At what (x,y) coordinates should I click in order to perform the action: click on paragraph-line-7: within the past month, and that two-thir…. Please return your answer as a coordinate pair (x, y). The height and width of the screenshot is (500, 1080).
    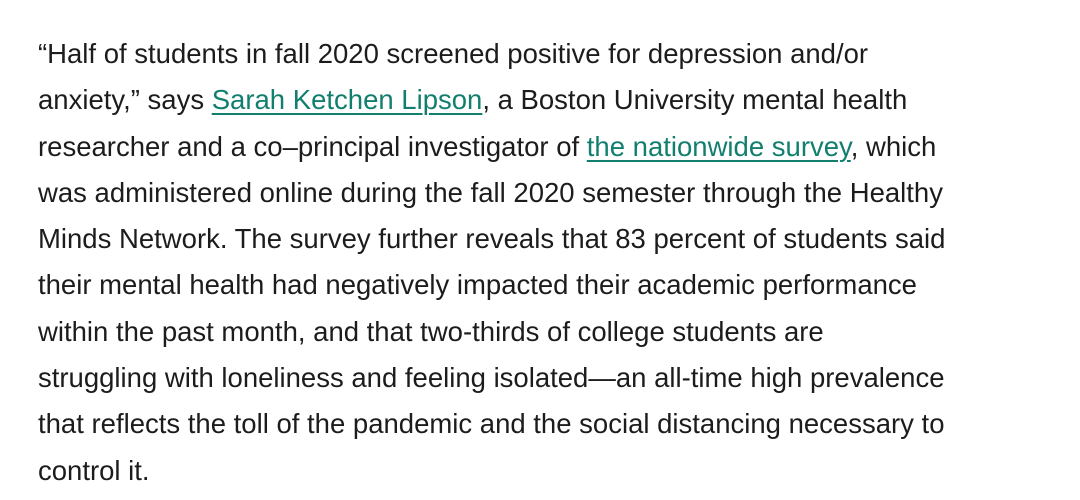
    Looking at the image, I should click on (431, 331).